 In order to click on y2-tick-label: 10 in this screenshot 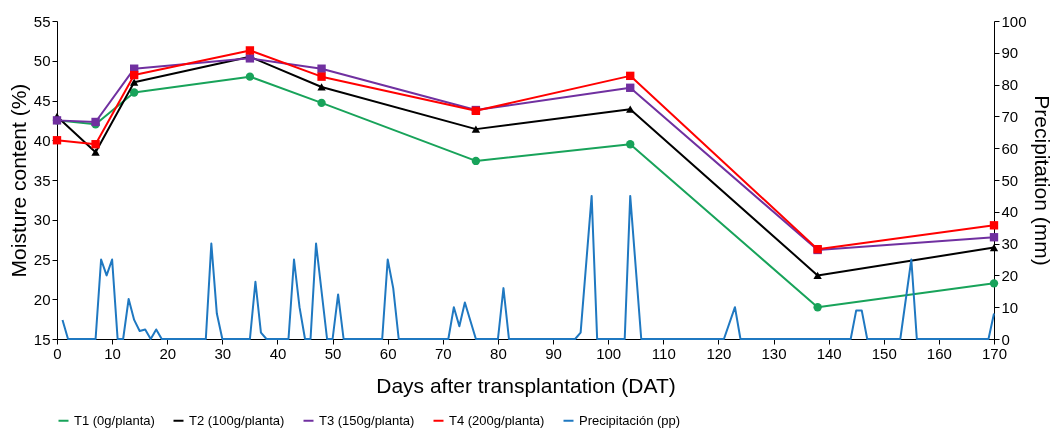, I will do `click(1010, 307)`.